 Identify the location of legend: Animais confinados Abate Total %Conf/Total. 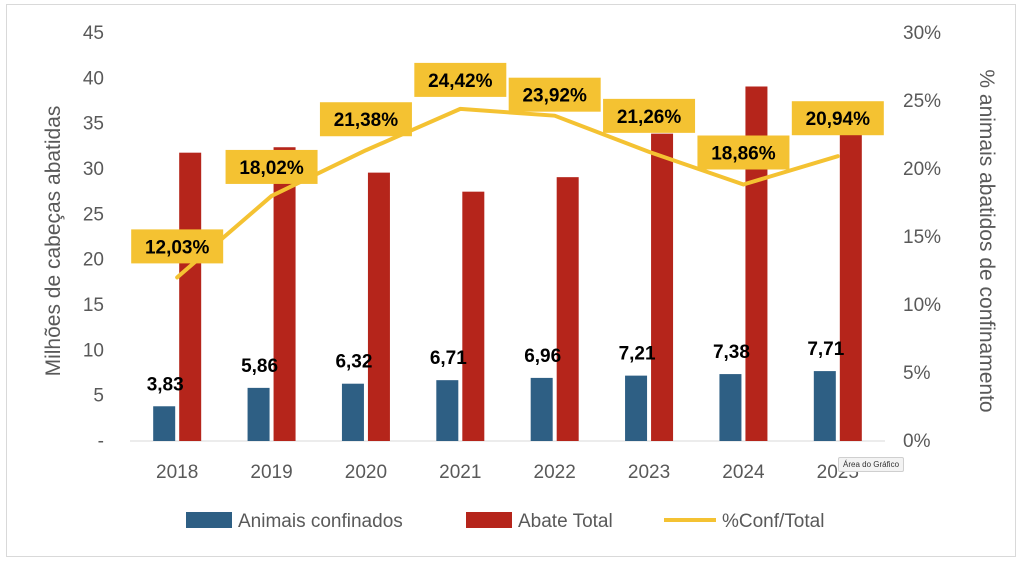
(505, 521).